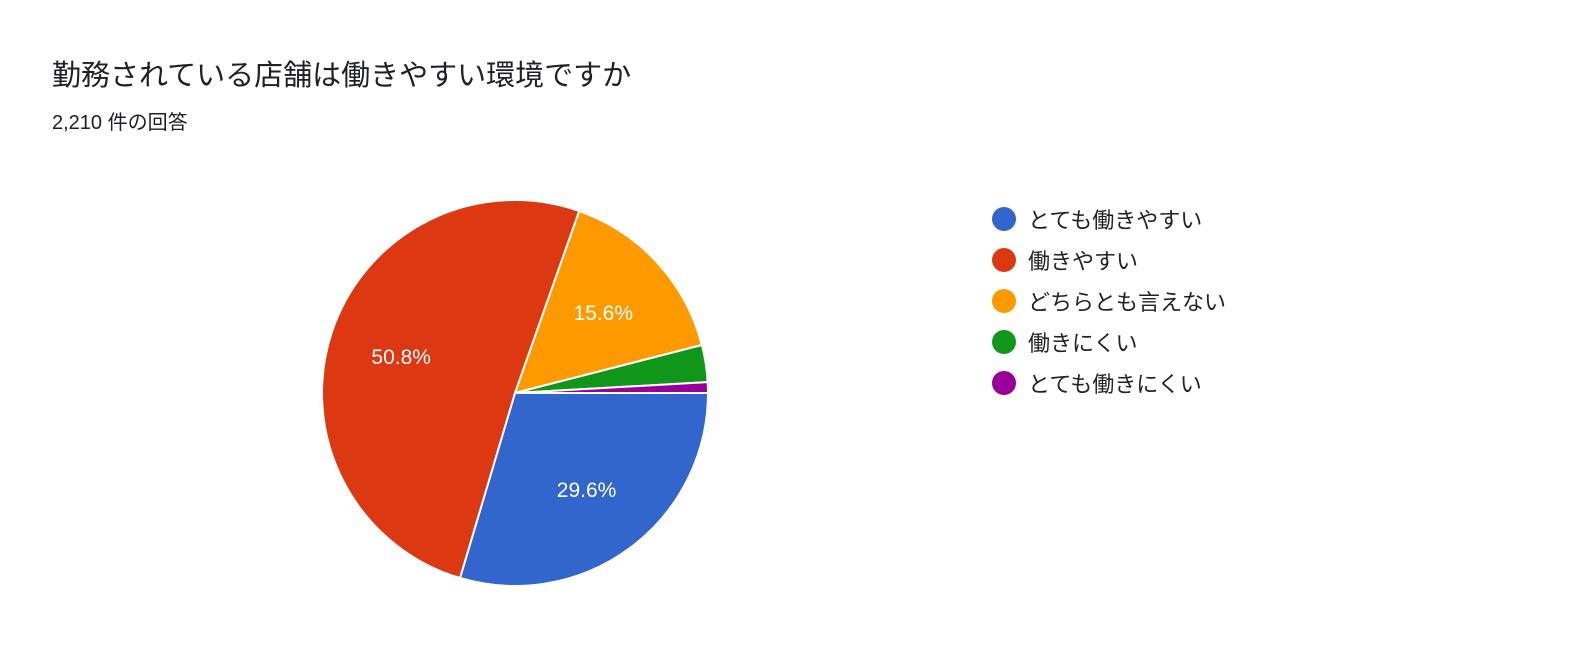 The width and height of the screenshot is (1593, 669). I want to click on slice-label: 15.6%, so click(603, 313).